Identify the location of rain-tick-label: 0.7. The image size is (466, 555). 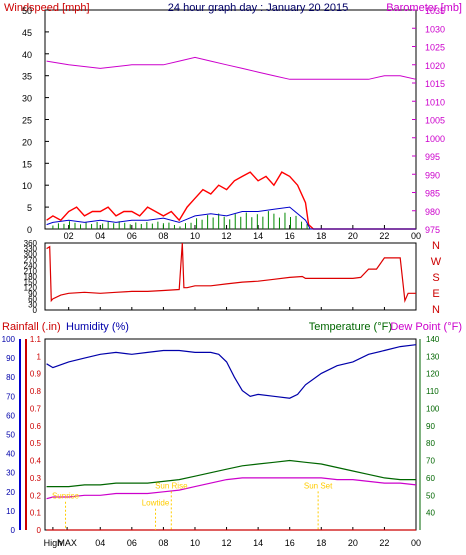
(36, 408).